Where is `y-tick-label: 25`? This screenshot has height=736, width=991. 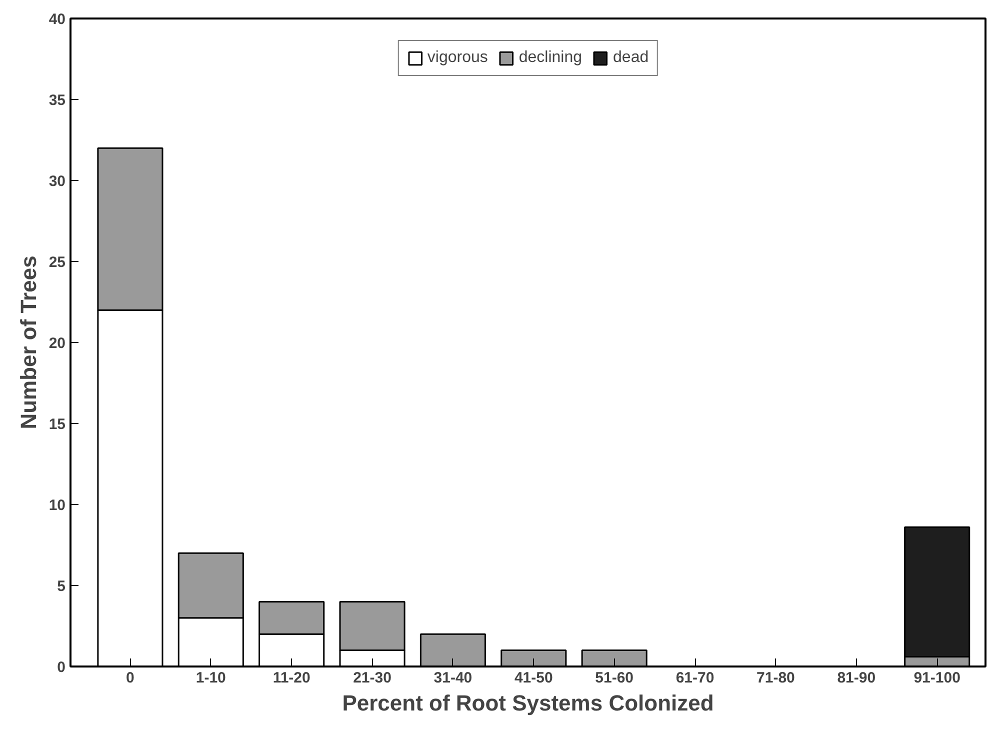 y-tick-label: 25 is located at coordinates (57, 262).